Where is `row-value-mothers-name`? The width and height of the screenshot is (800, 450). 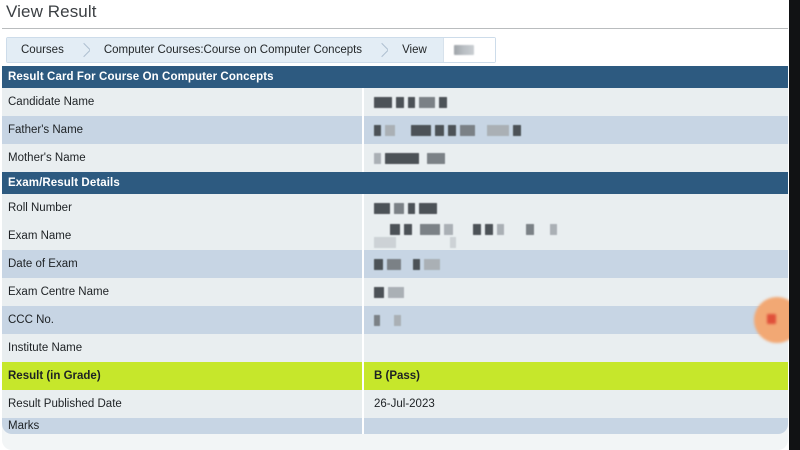
row-value-mothers-name is located at coordinates (576, 158).